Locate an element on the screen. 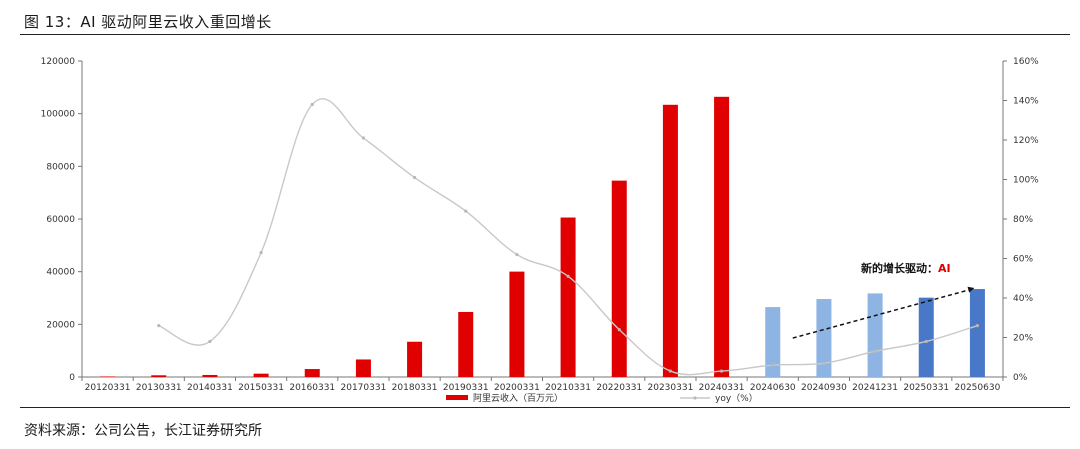 The width and height of the screenshot is (1080, 449). x-axis-tick-label: 20250630 is located at coordinates (978, 388).